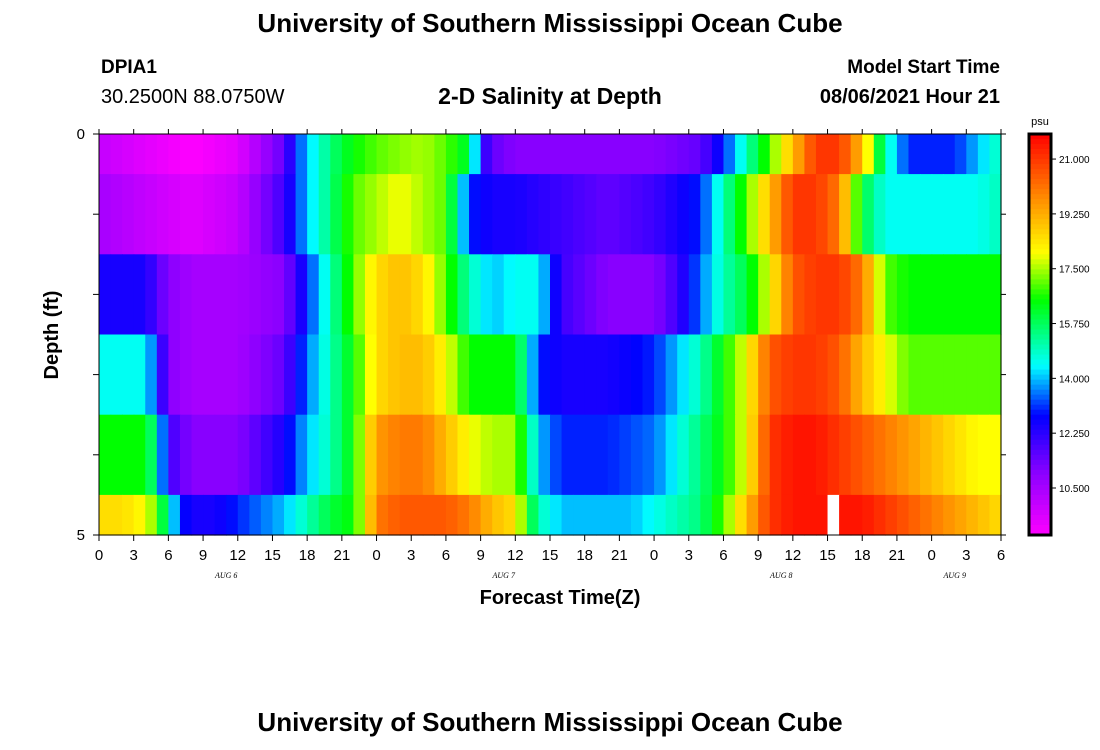 The height and width of the screenshot is (750, 1100). What do you see at coordinates (129, 67) in the screenshot?
I see `station-id: DPIA1` at bounding box center [129, 67].